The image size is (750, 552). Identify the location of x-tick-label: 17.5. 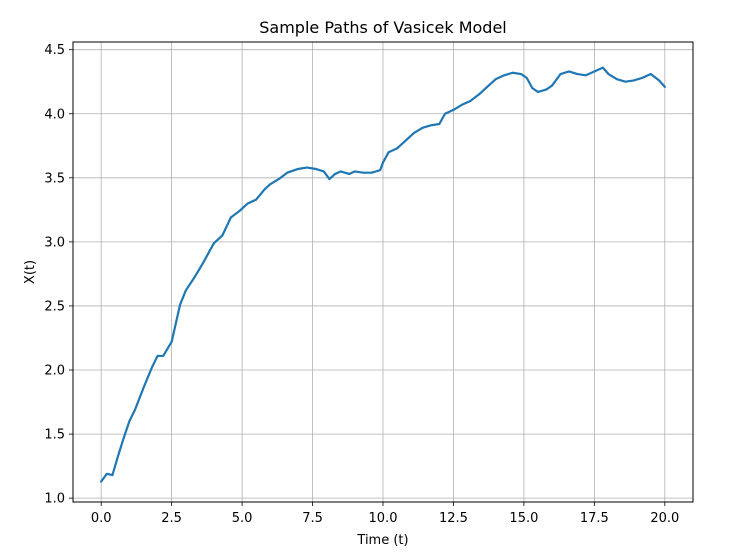
(594, 518).